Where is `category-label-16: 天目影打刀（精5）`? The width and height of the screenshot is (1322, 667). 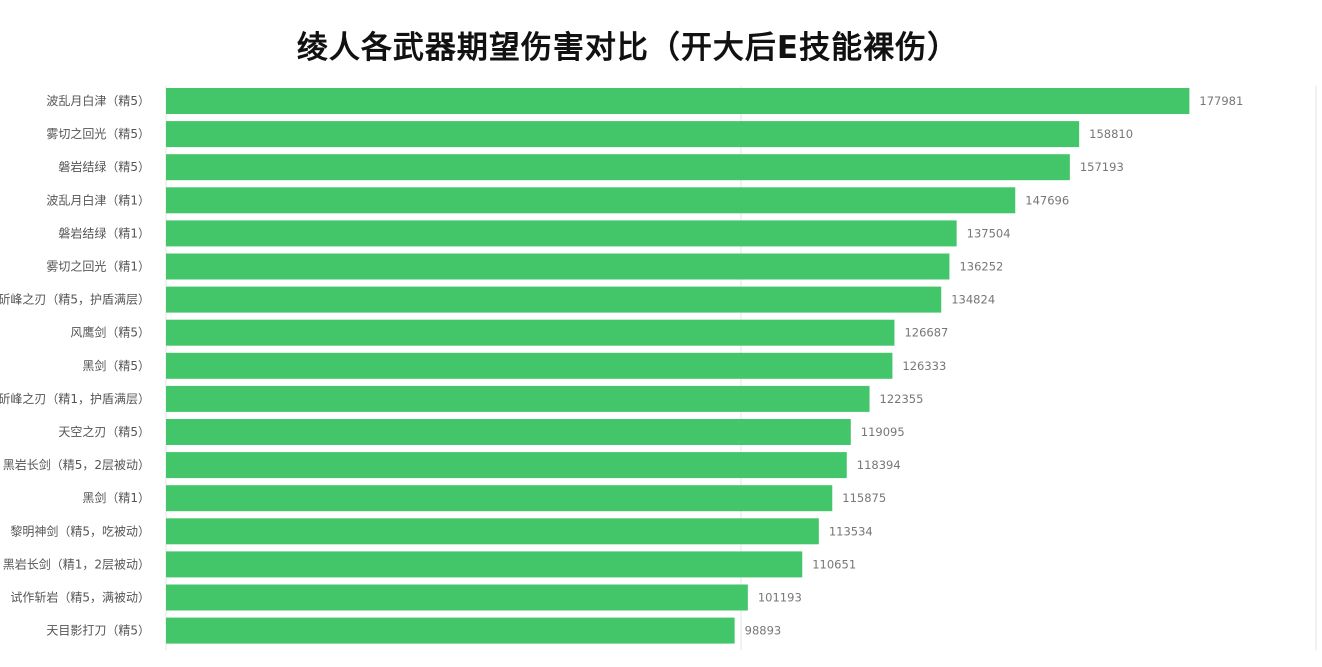 category-label-16: 天目影打刀（精5） is located at coordinates (98, 631).